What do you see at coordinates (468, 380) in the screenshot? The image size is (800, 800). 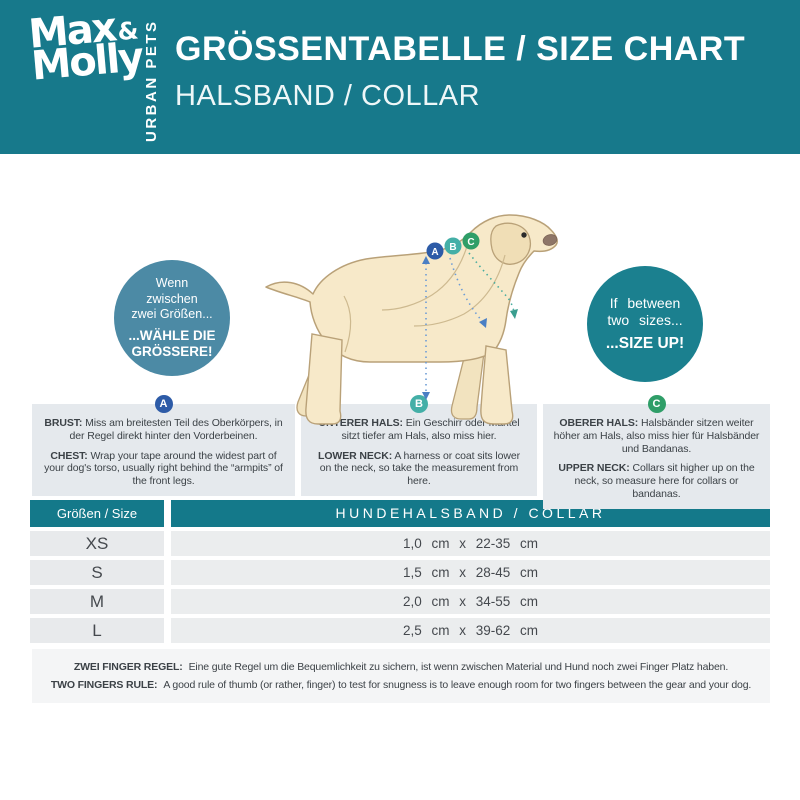 I see `dog-far-front-leg` at bounding box center [468, 380].